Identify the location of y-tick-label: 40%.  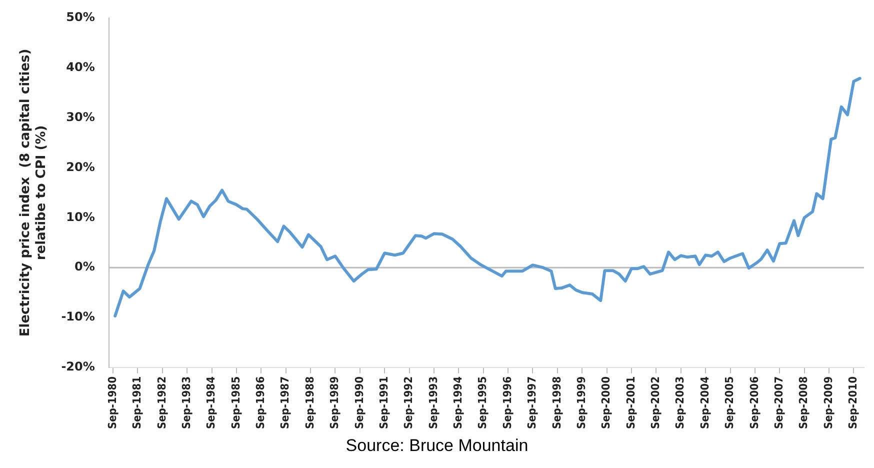
(80, 67).